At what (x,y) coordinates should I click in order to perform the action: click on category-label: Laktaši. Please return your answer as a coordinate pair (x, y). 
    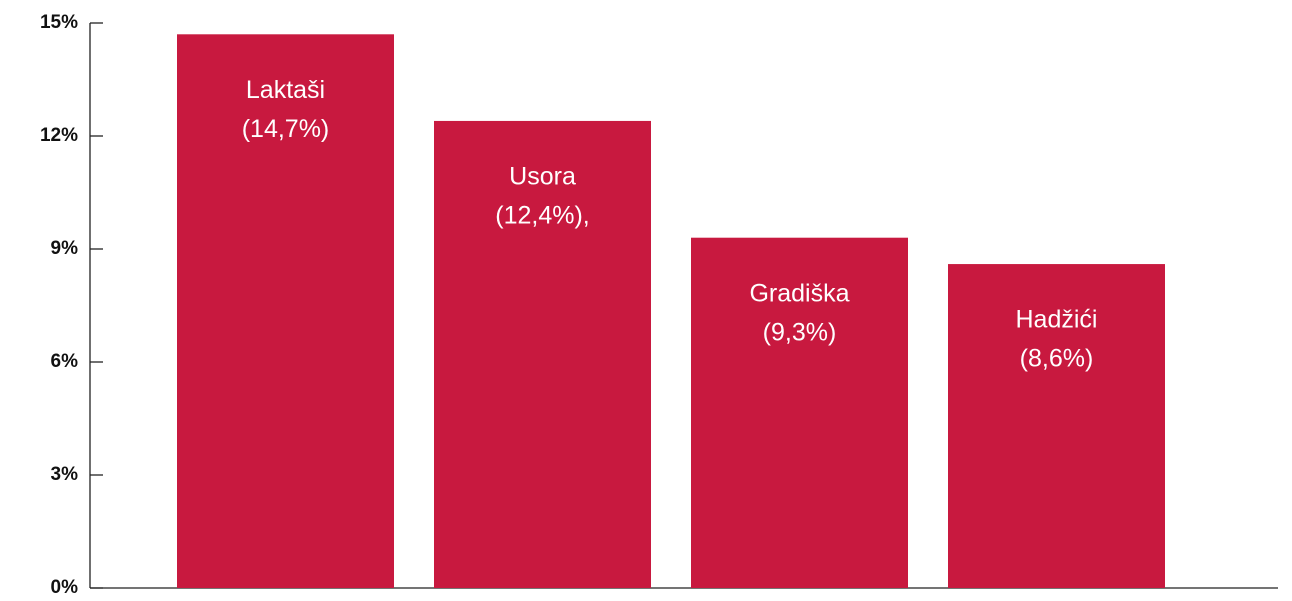
    Looking at the image, I should click on (285, 90).